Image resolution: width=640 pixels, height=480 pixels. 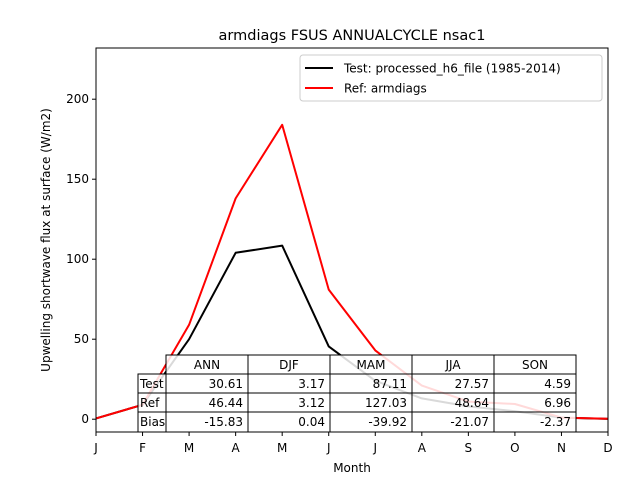 What do you see at coordinates (371, 365) in the screenshot?
I see `table-column-header: MAM` at bounding box center [371, 365].